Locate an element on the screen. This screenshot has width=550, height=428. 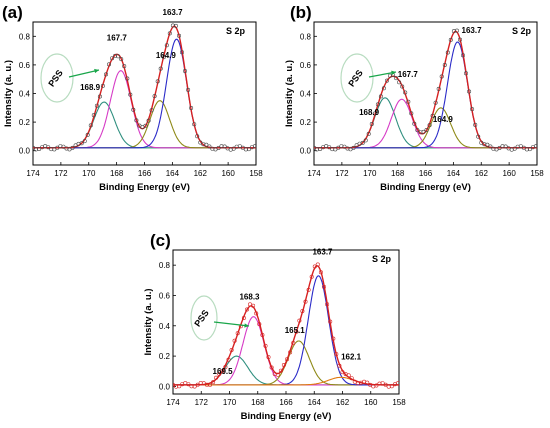
pss-arrow is located at coordinates (84, 73).